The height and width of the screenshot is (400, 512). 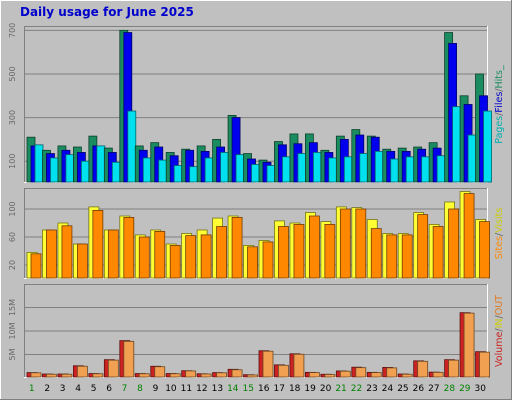 I want to click on y-tick-label: 100, so click(x=12, y=208).